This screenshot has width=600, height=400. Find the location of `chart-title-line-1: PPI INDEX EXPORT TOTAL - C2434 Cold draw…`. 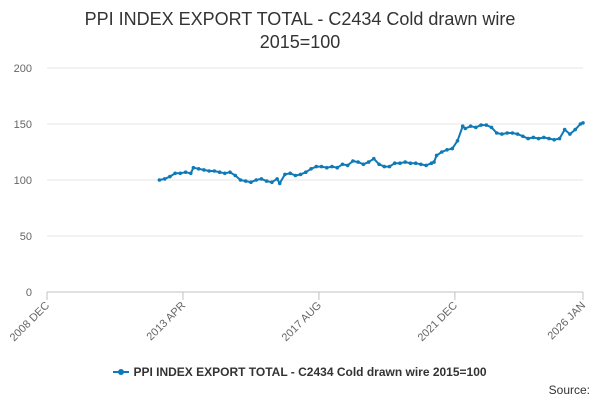

chart-title-line-1: PPI INDEX EXPORT TOTAL - C2434 Cold draw… is located at coordinates (300, 19).